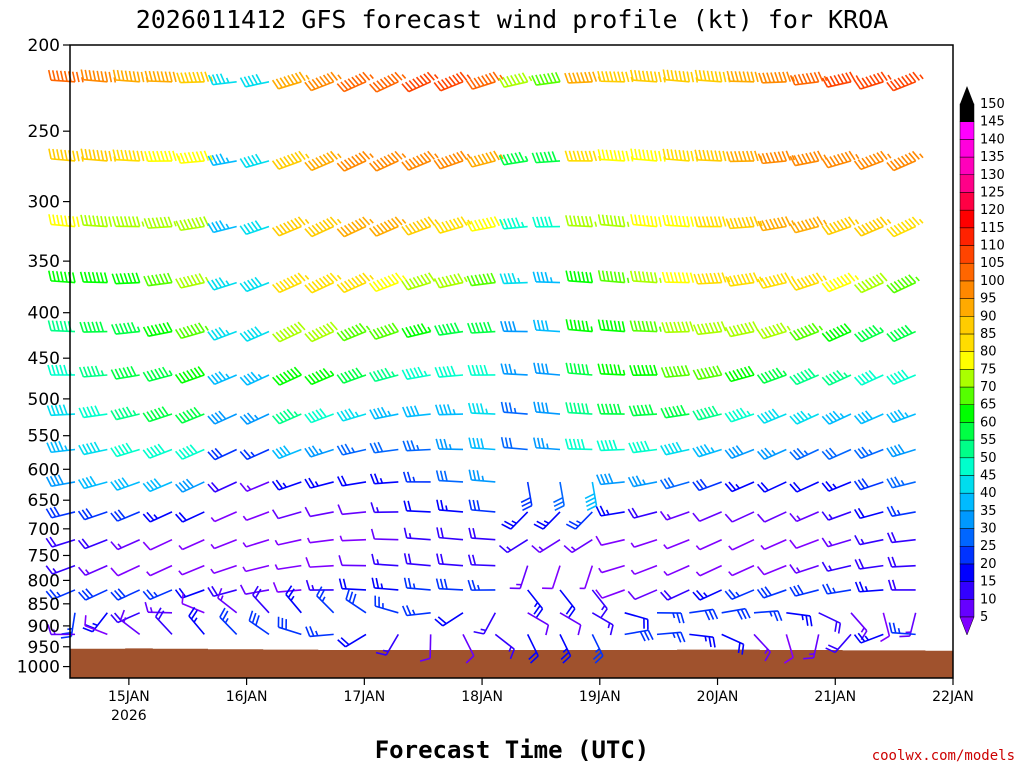 The width and height of the screenshot is (1024, 768). What do you see at coordinates (988, 405) in the screenshot?
I see `colorbar-label: 65` at bounding box center [988, 405].